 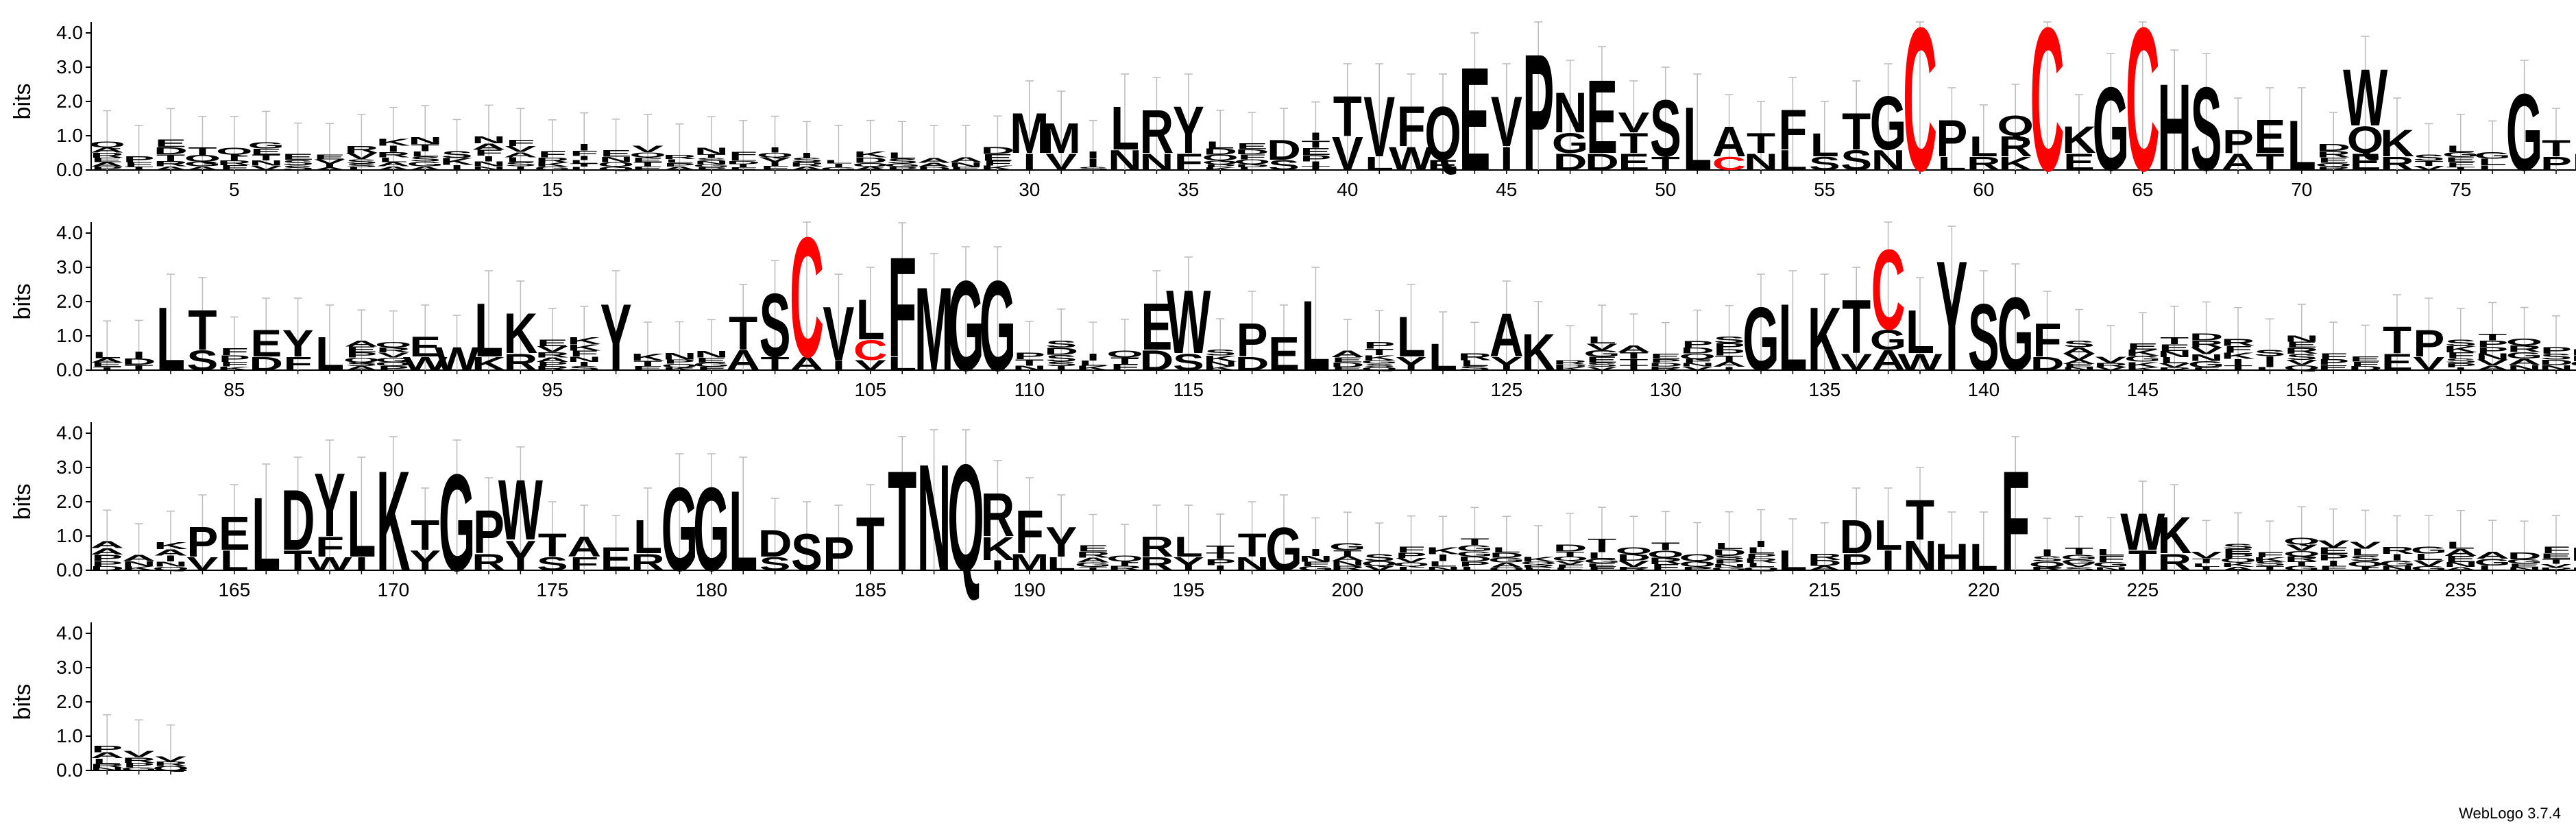 What do you see at coordinates (2301, 389) in the screenshot?
I see `x-tick-label: 150` at bounding box center [2301, 389].